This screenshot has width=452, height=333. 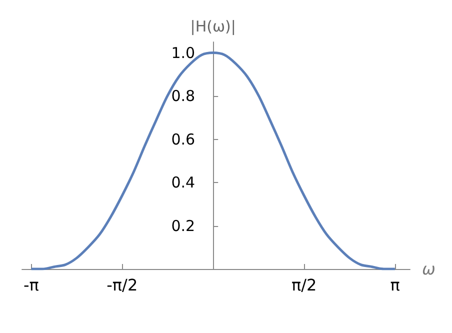 What do you see at coordinates (304, 285) in the screenshot?
I see `x-tick-label: π/2` at bounding box center [304, 285].